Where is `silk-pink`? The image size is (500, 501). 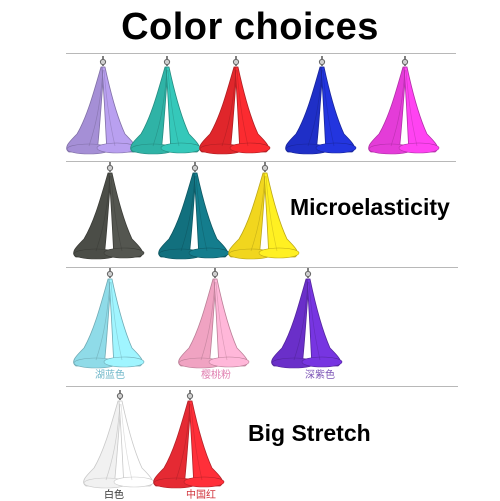
silk-pink is located at coordinates (214, 318).